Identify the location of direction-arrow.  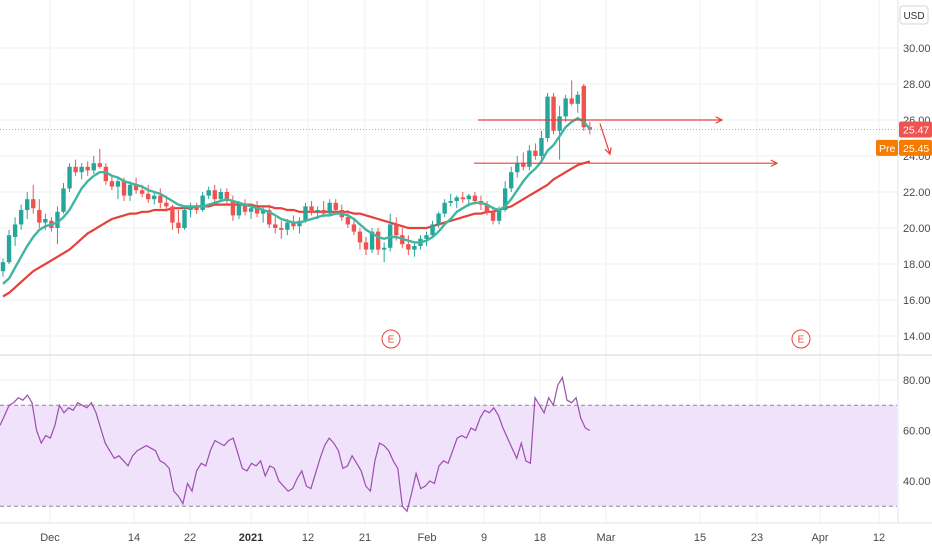
(605, 139).